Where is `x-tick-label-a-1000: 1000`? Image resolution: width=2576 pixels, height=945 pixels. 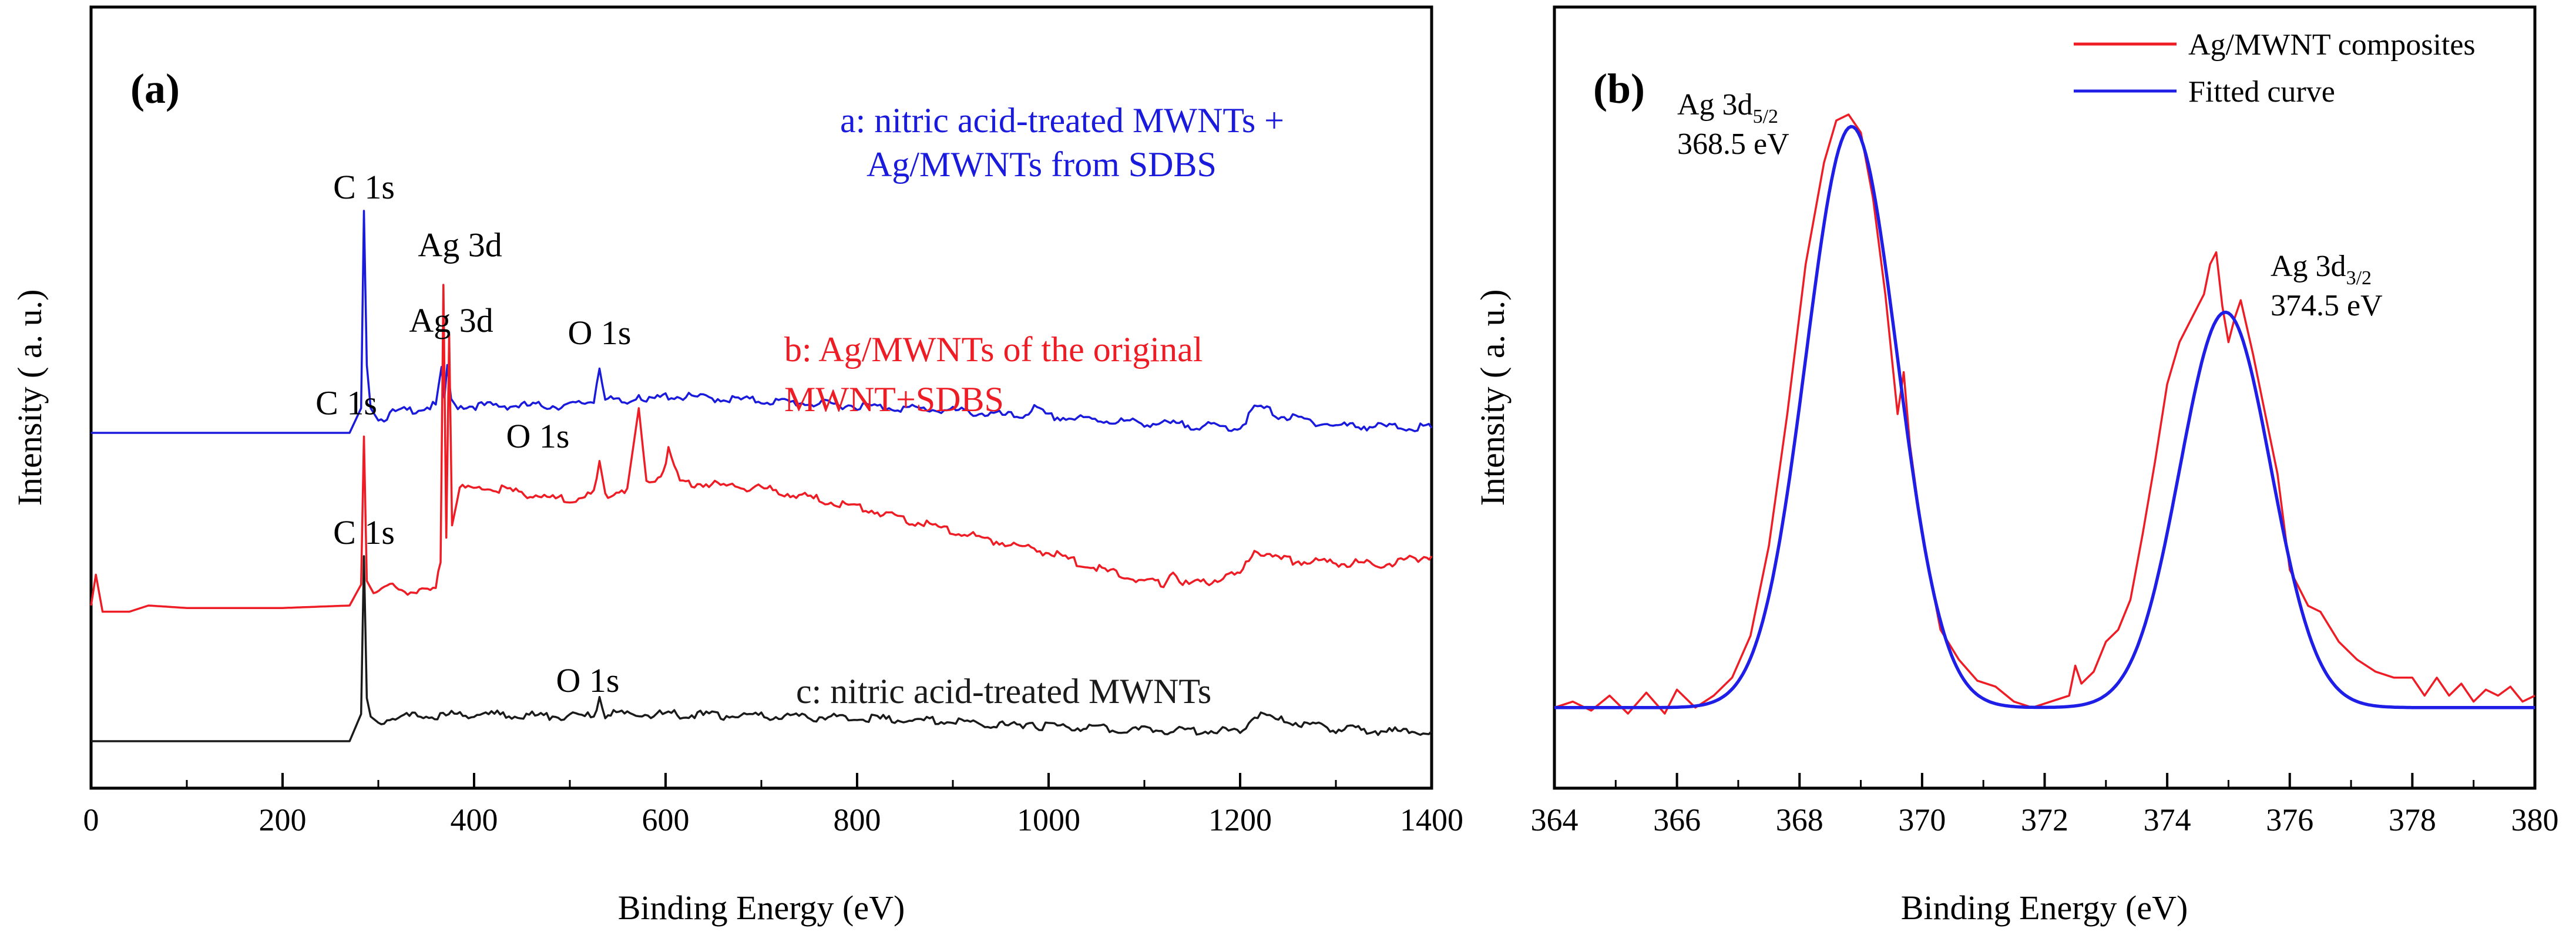 x-tick-label-a-1000: 1000 is located at coordinates (1048, 820).